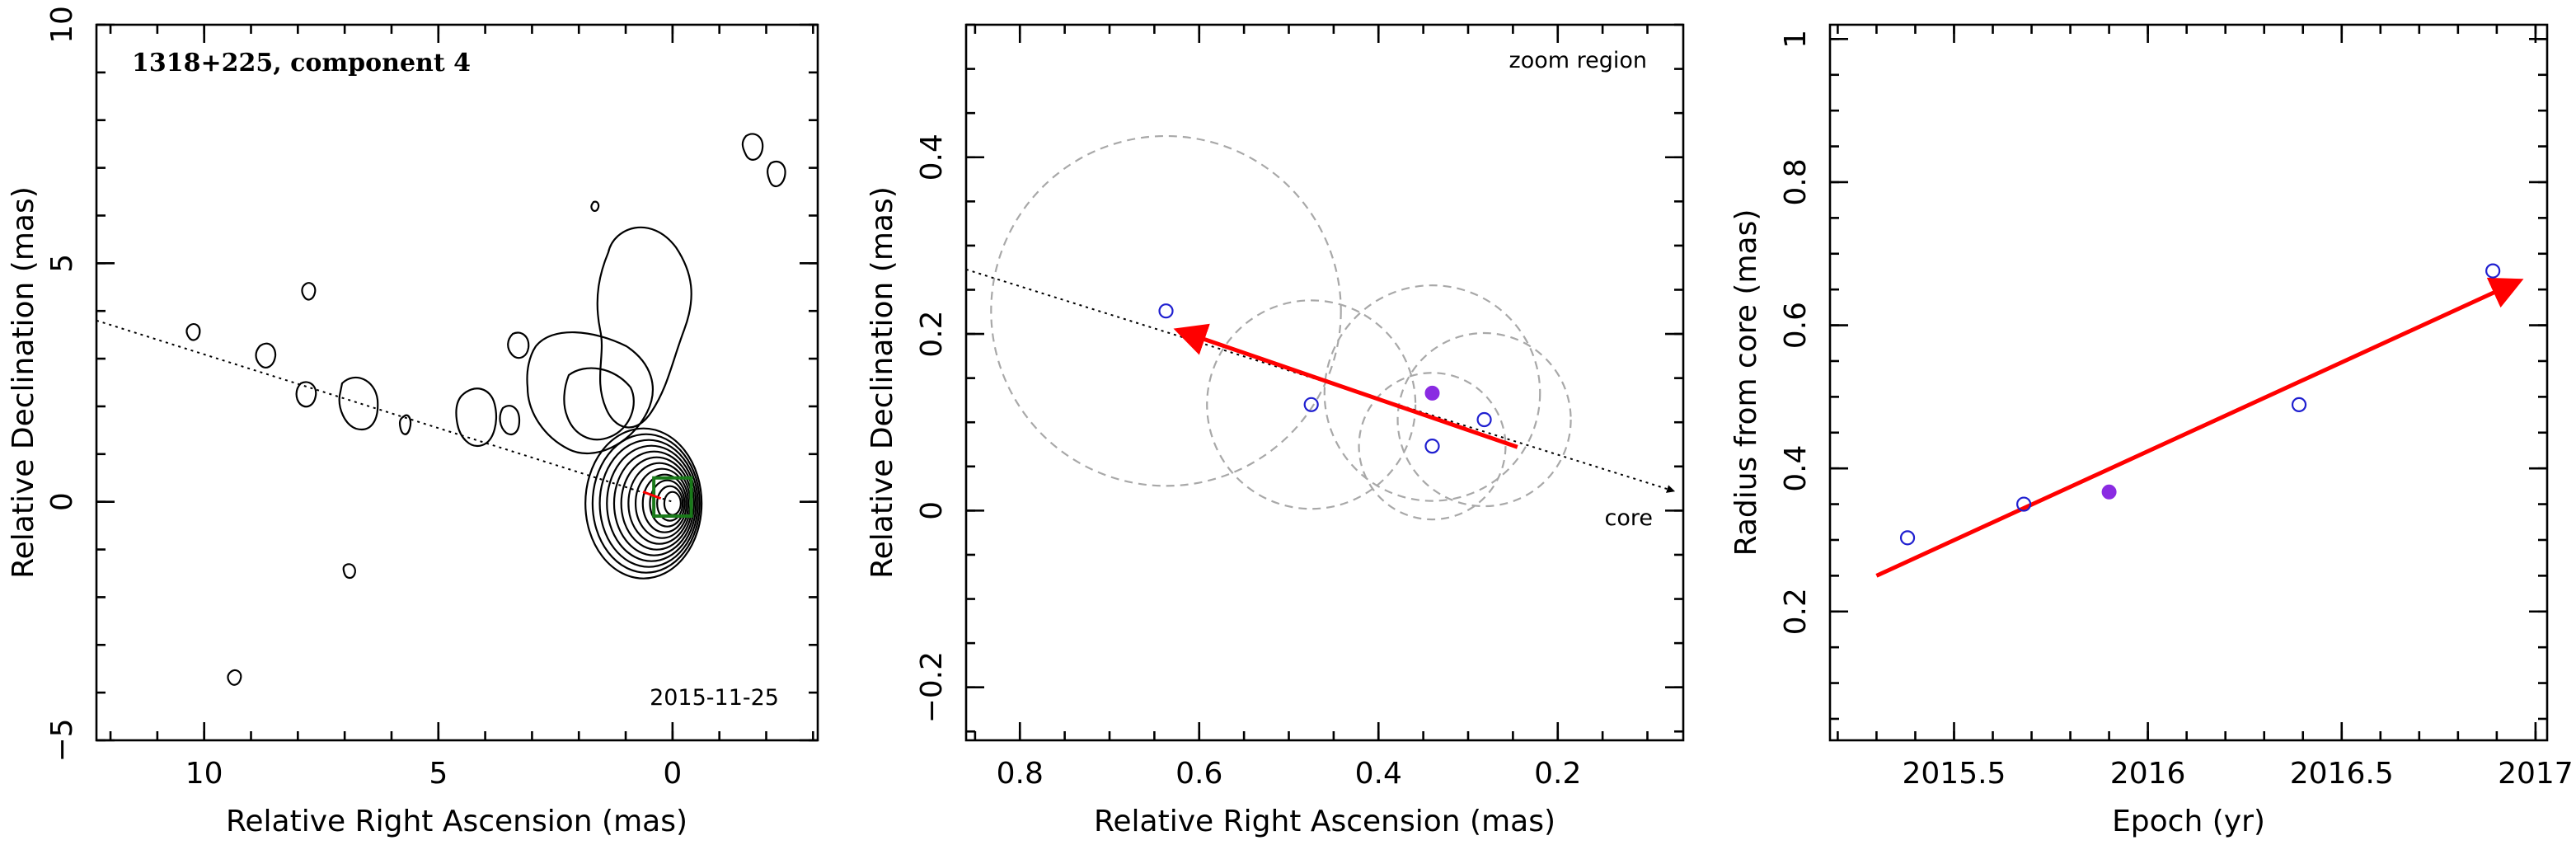 Image resolution: width=2576 pixels, height=845 pixels. I want to click on left-y-axis-label: Relative Declination (mas), so click(24, 382).